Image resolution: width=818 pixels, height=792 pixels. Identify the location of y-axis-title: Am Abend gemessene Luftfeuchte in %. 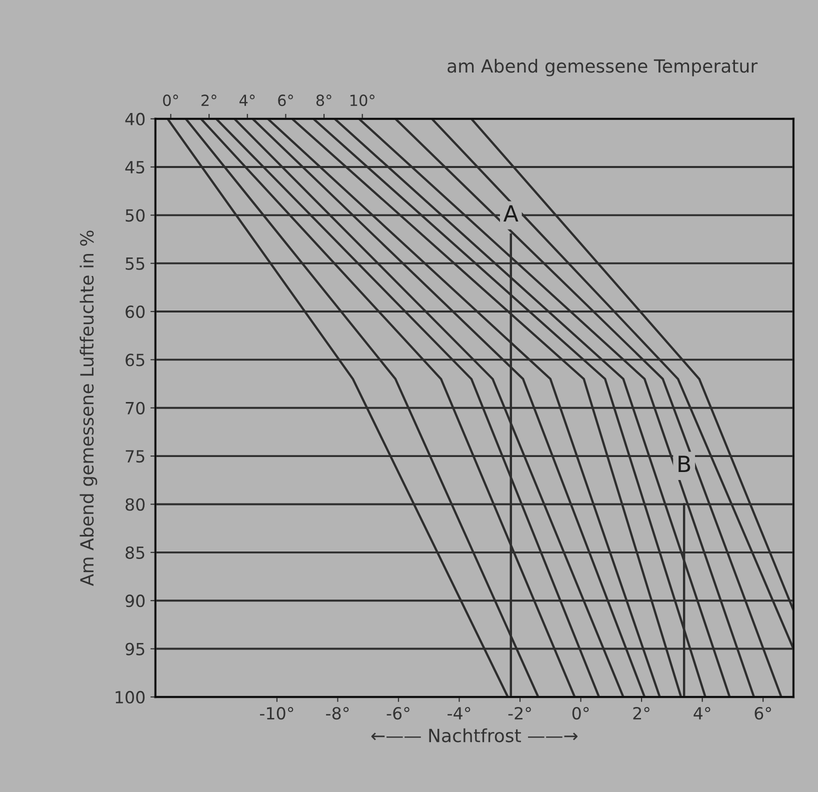
(89, 408).